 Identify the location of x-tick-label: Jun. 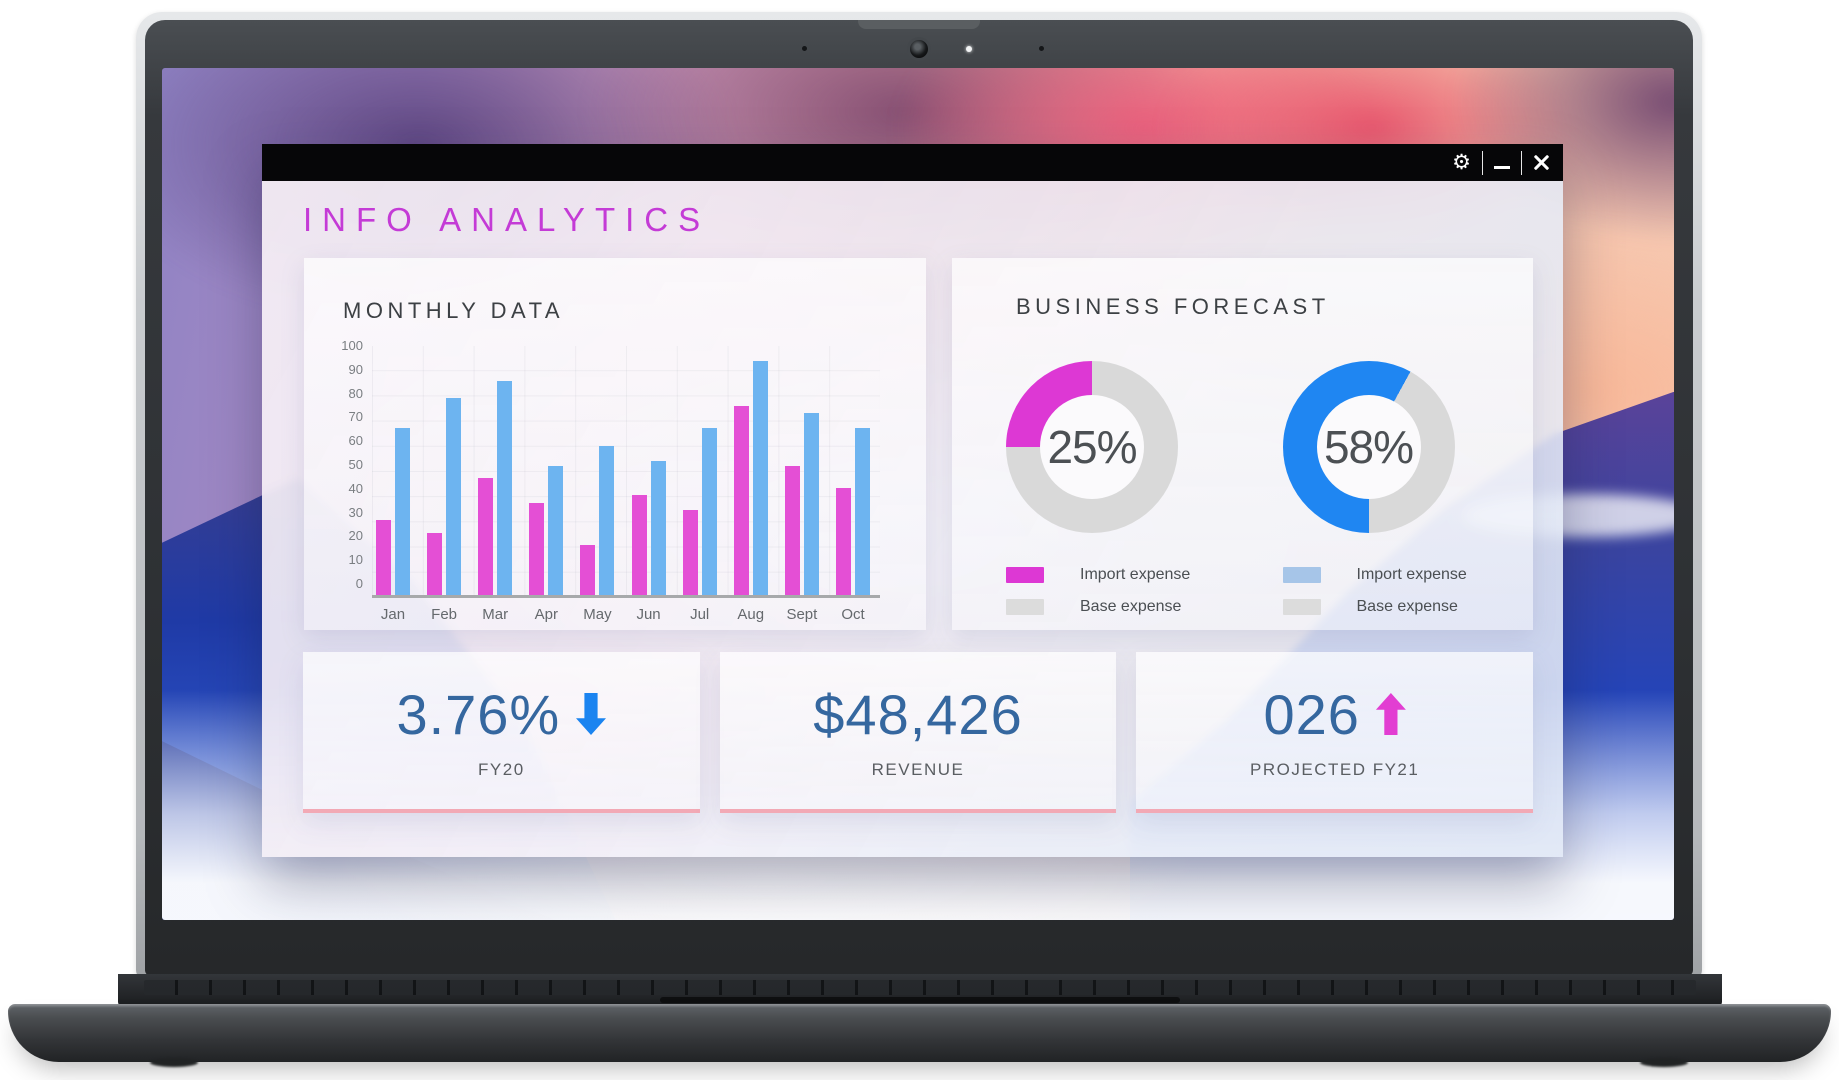
(648, 614).